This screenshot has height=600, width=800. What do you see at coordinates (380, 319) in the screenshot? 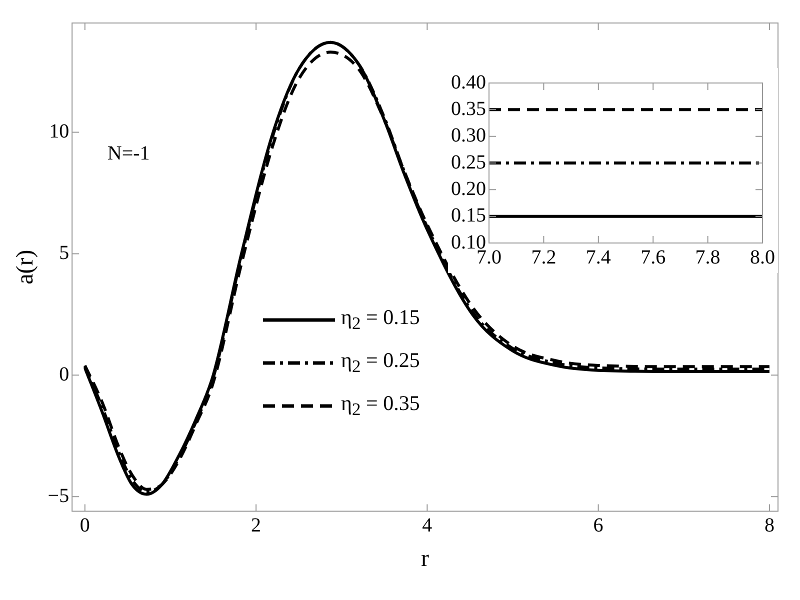
I see `legend-label: η$_{2}$ = 0.15` at bounding box center [380, 319].